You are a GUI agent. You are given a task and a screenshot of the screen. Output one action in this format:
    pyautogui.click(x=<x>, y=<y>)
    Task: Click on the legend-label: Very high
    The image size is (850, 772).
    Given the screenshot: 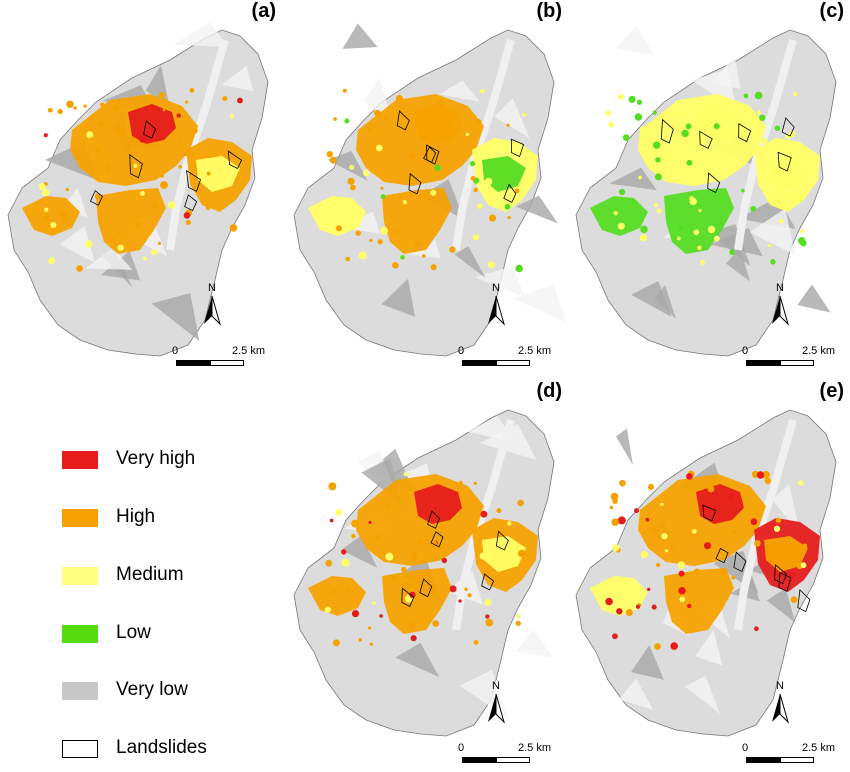 What is the action you would take?
    pyautogui.click(x=156, y=458)
    